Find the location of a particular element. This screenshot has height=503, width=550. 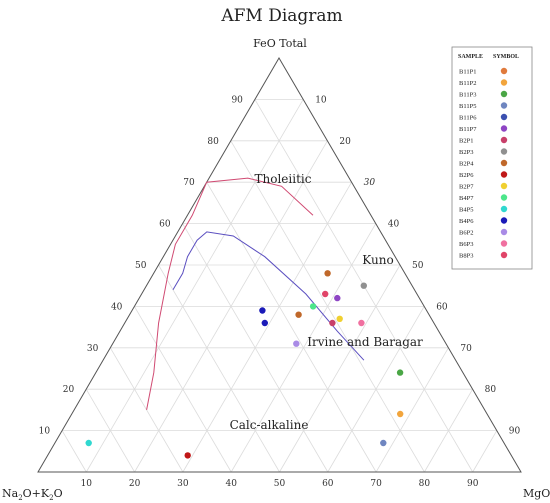

legend-label-b11p1: B11P1 is located at coordinates (467, 72).